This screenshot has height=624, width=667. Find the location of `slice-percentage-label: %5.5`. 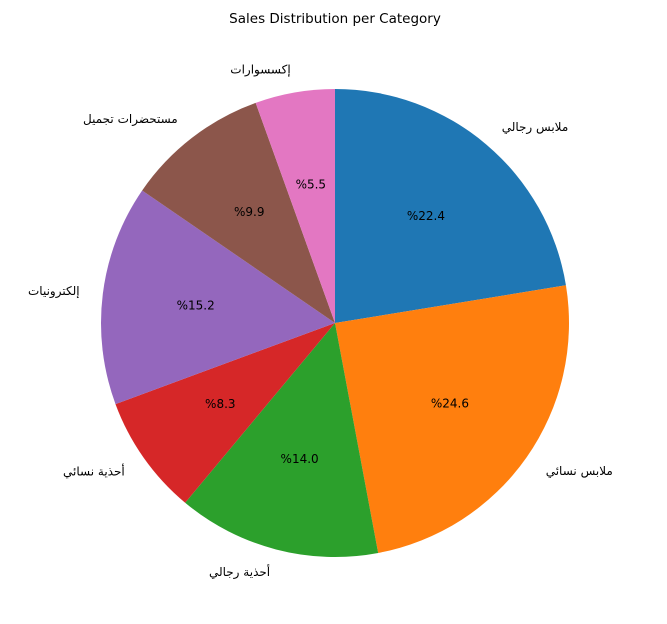

slice-percentage-label: %5.5 is located at coordinates (311, 185).